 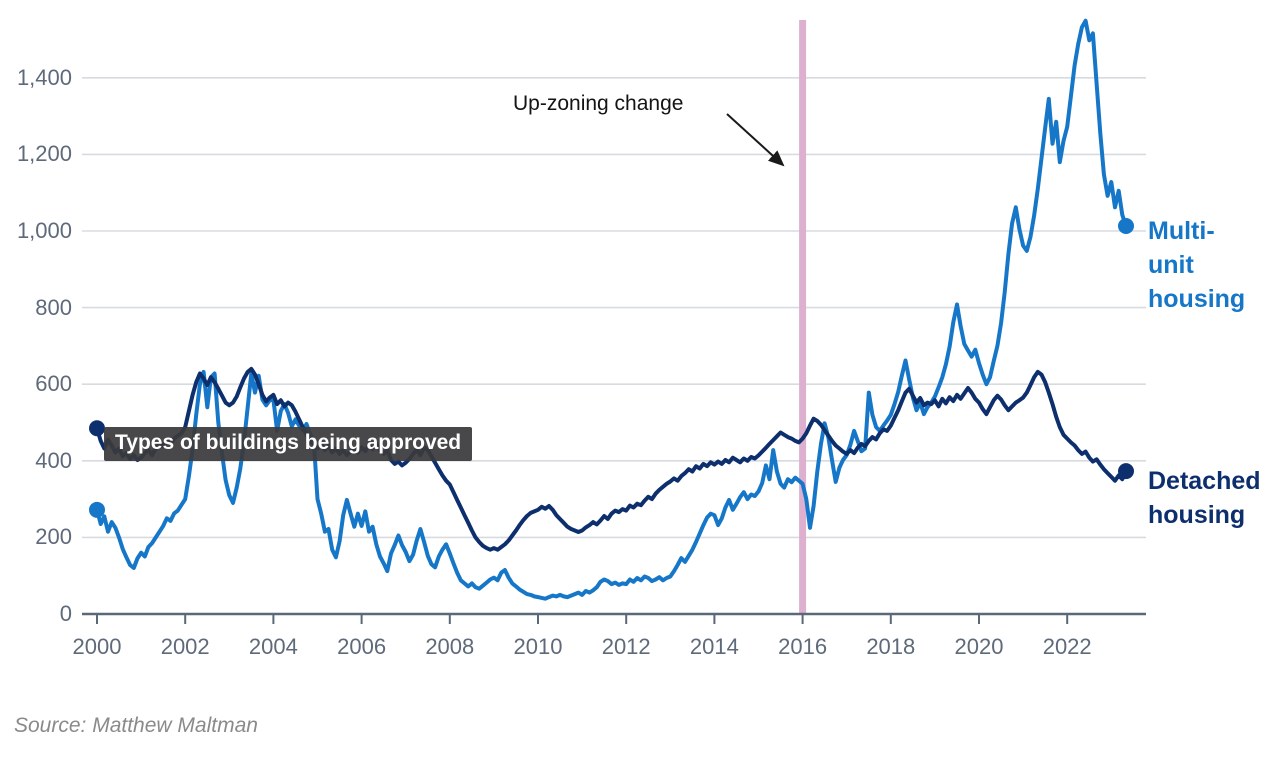 What do you see at coordinates (803, 317) in the screenshot?
I see `upzoning-change-line` at bounding box center [803, 317].